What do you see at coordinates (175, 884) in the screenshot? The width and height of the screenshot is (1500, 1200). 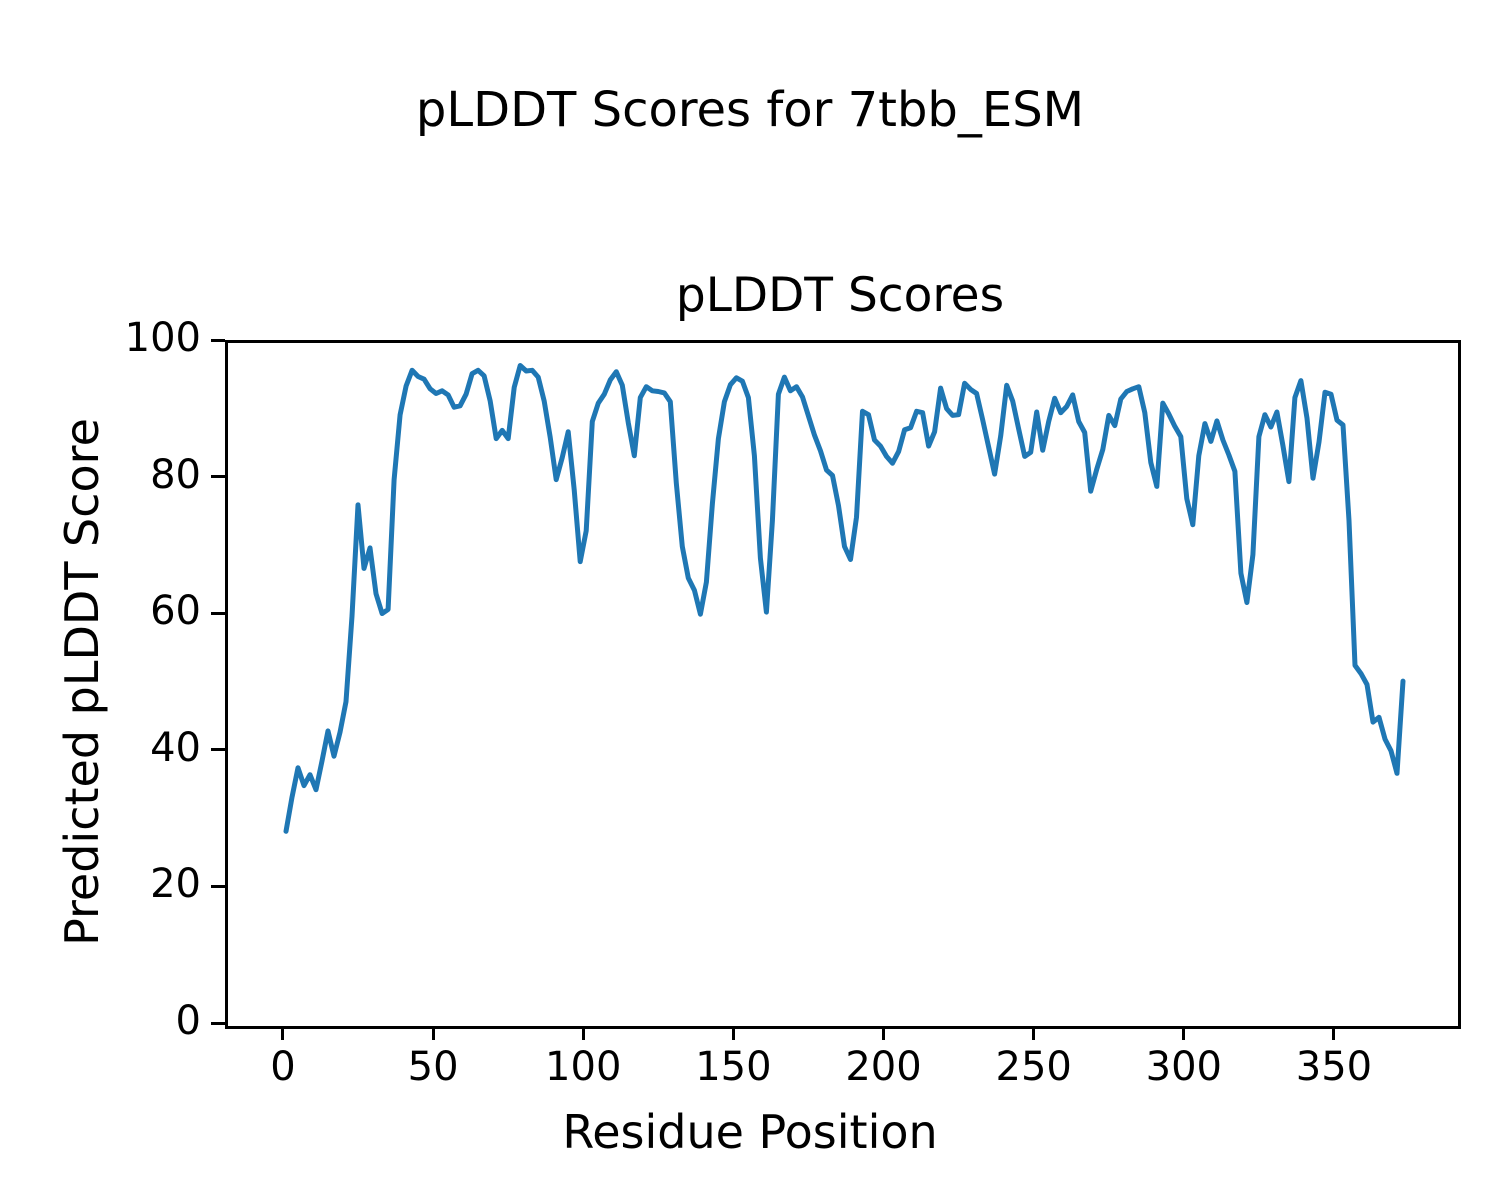 I see `y-tick-label-20: 20` at bounding box center [175, 884].